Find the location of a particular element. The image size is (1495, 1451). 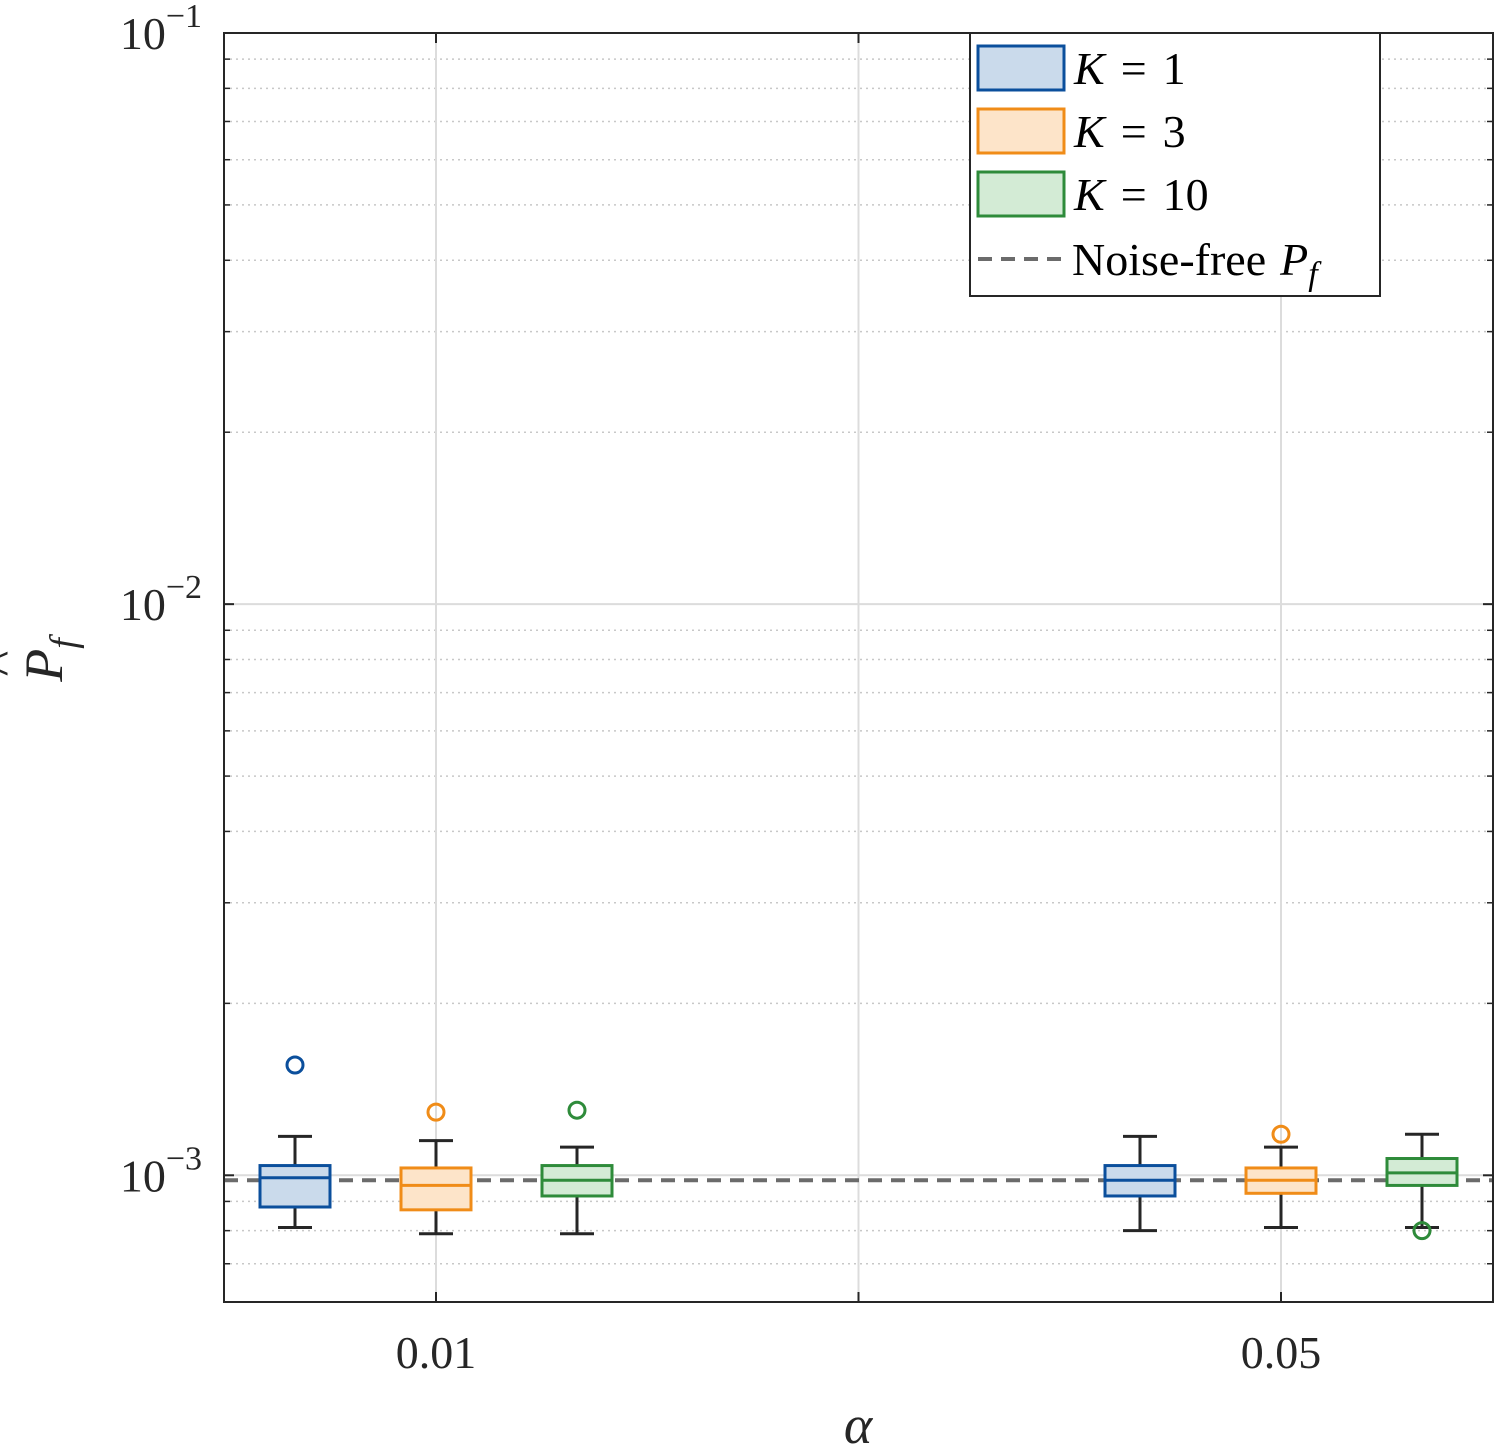

legend-label: K = 1 is located at coordinates (1129, 68).